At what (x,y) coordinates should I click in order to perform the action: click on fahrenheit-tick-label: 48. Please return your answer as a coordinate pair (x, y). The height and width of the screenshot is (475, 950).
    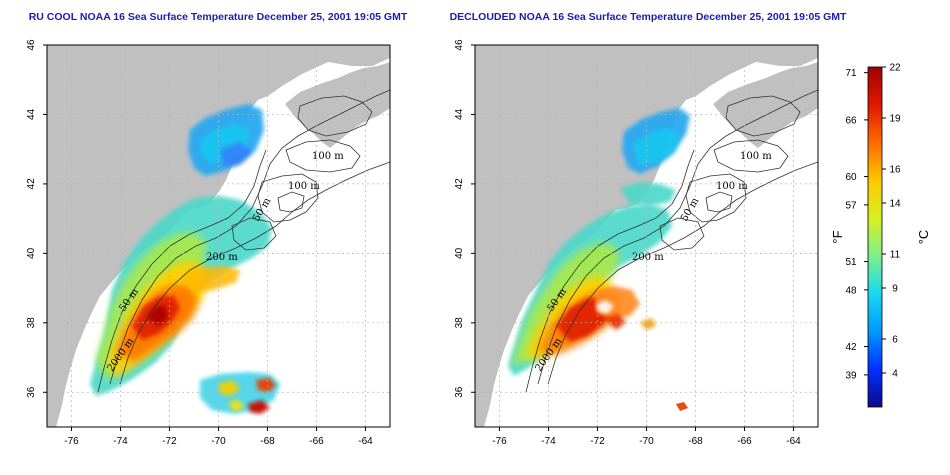
    Looking at the image, I should click on (851, 290).